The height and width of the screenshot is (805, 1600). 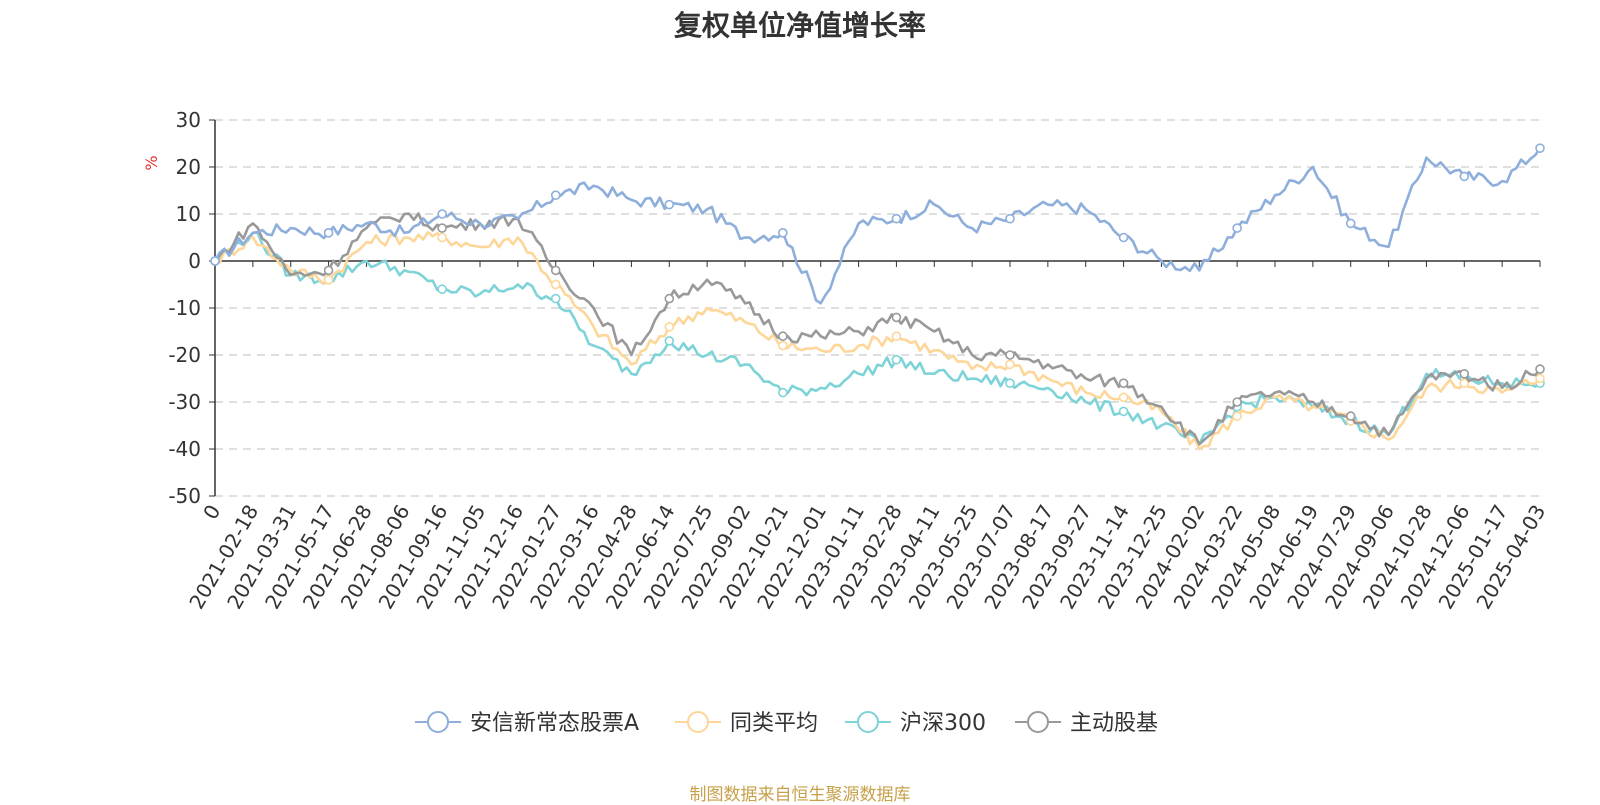 What do you see at coordinates (943, 723) in the screenshot?
I see `legend-label: 沪深300` at bounding box center [943, 723].